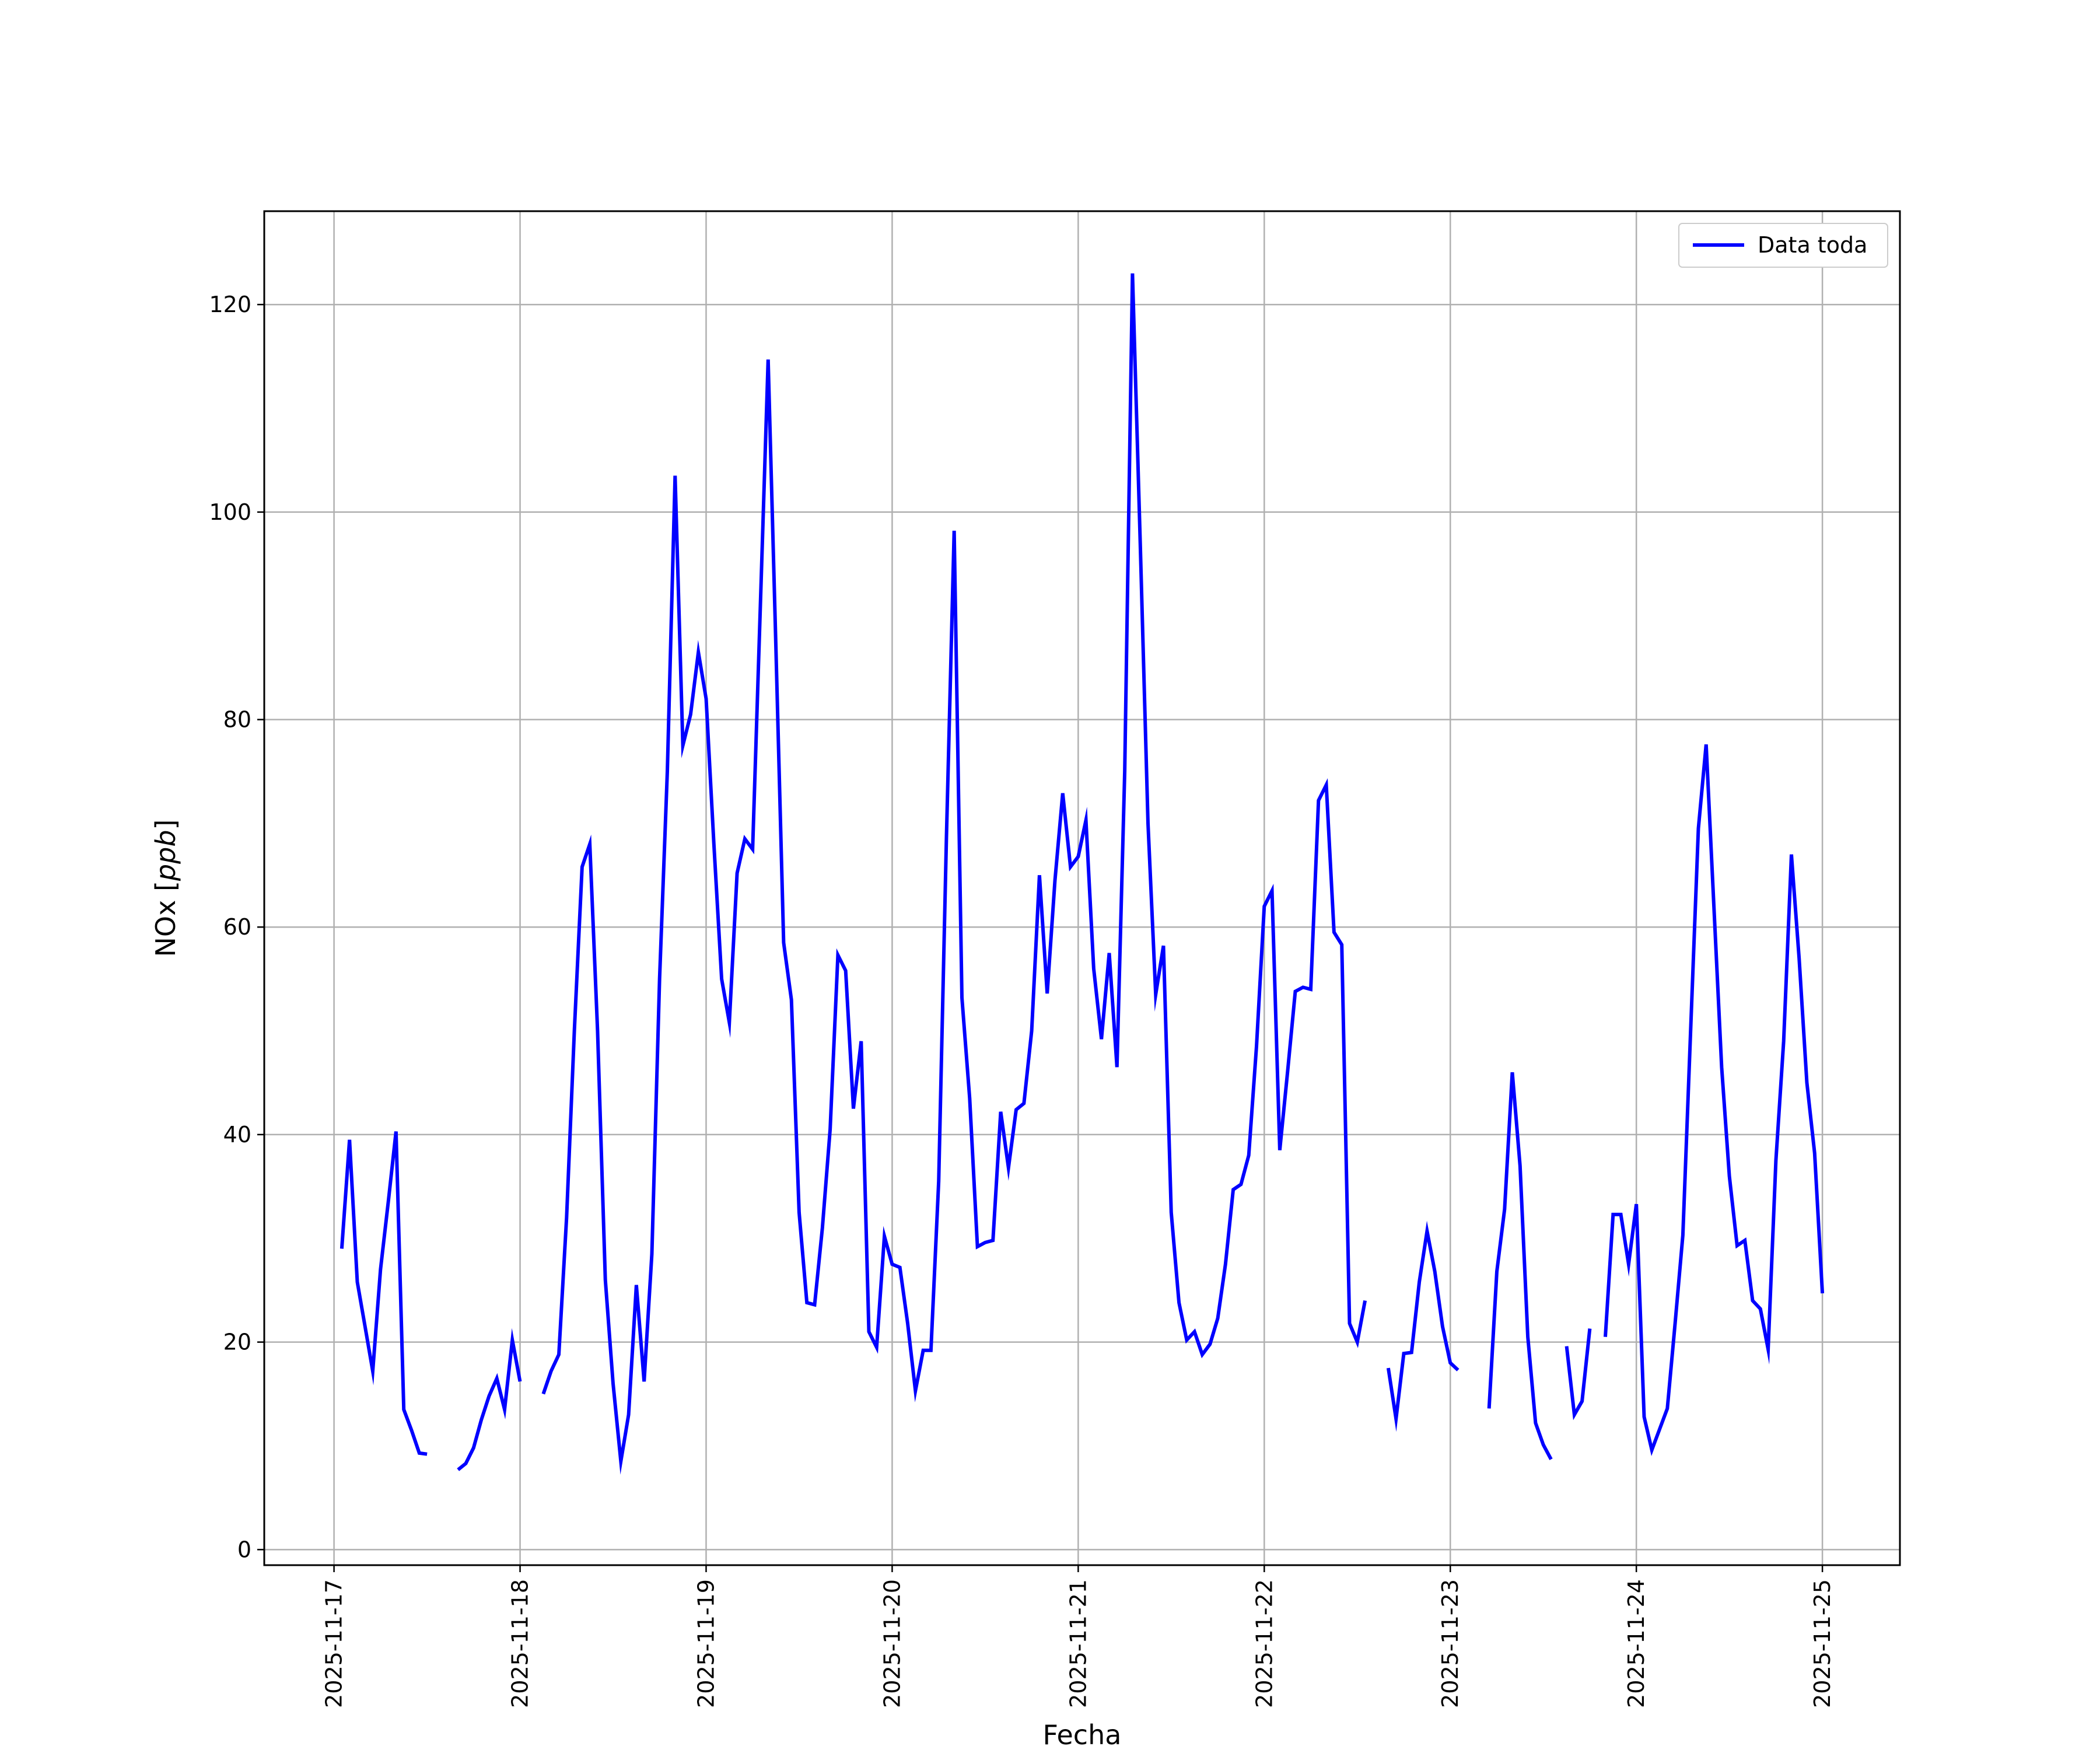  I want to click on legend-box, so click(1783, 245).